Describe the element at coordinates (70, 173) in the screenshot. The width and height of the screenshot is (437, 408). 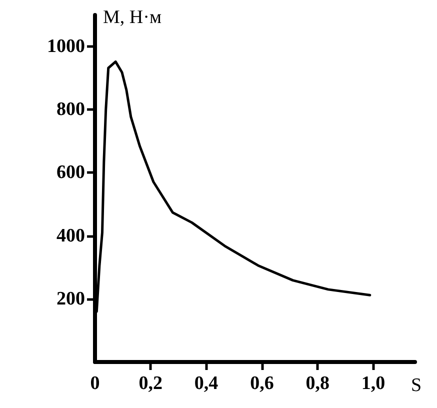
I see `y-tick-label: 600` at that location.